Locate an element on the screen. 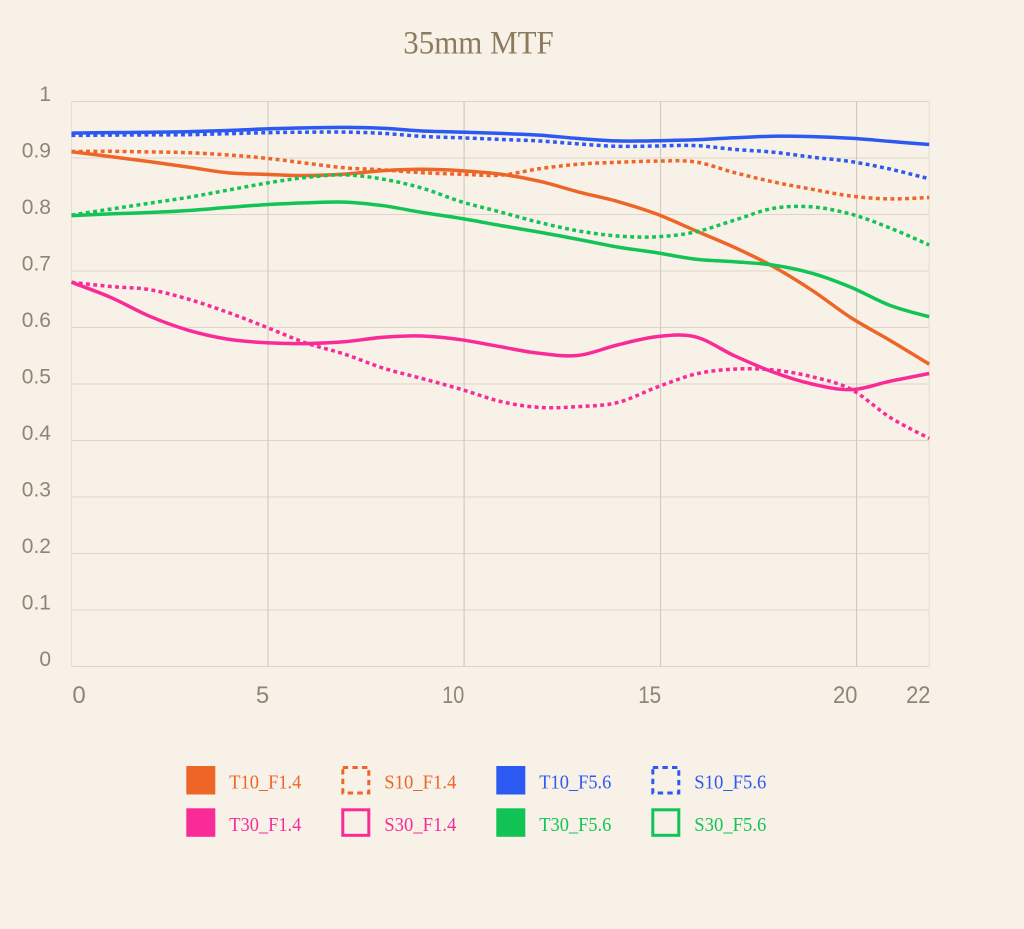  svg-text: 0.6 is located at coordinates (36, 320).